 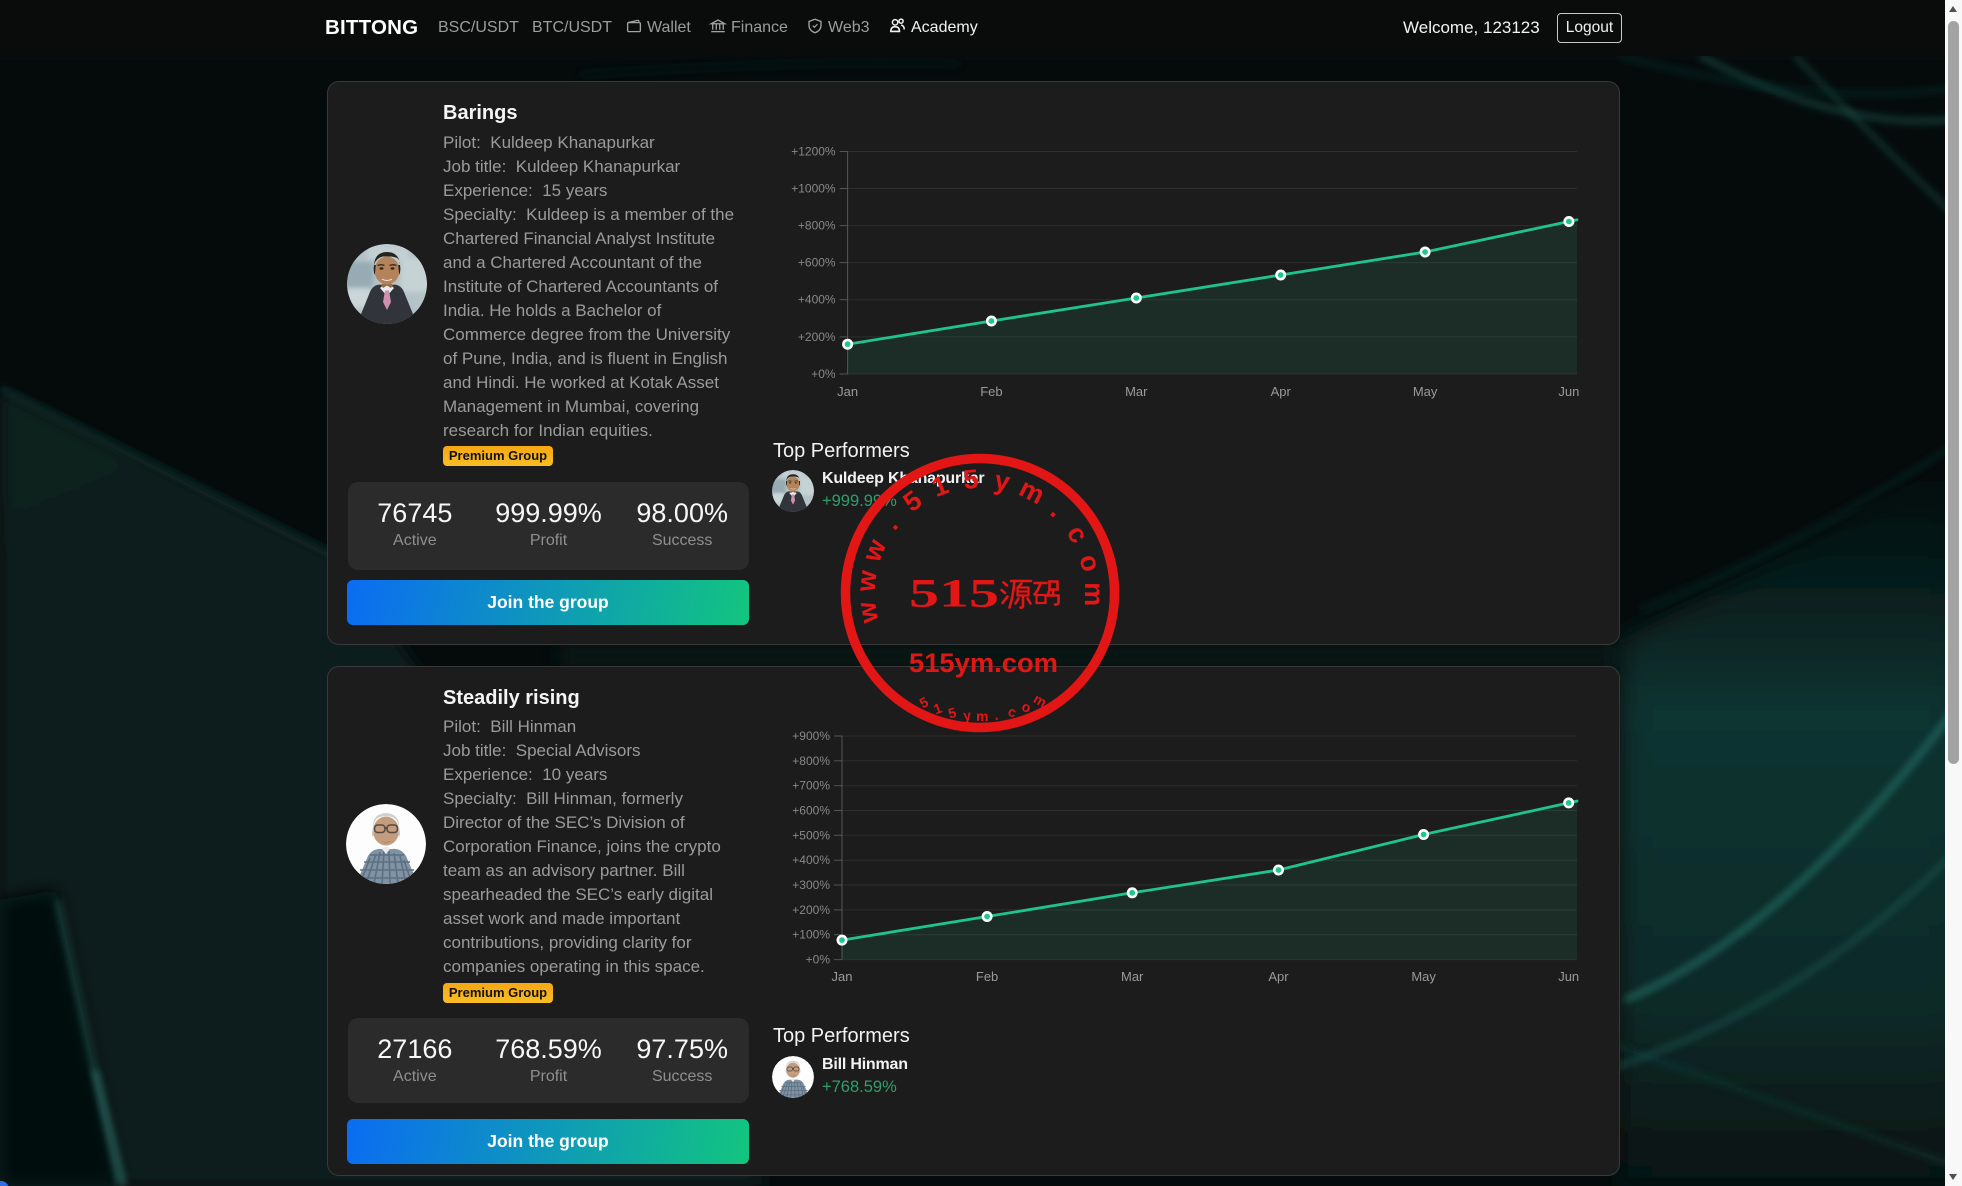 What do you see at coordinates (811, 786) in the screenshot?
I see `svg-text: +700%` at bounding box center [811, 786].